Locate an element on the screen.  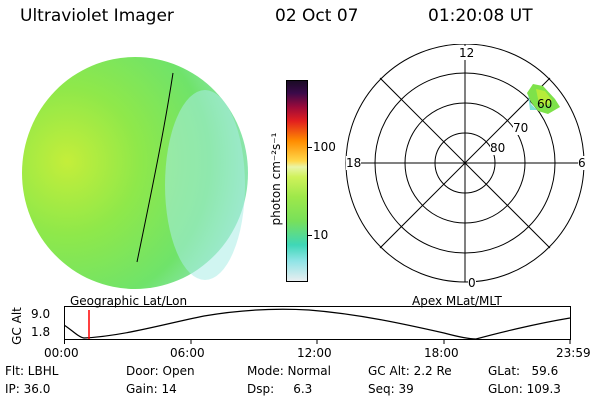
colorbar is located at coordinates (297, 181).